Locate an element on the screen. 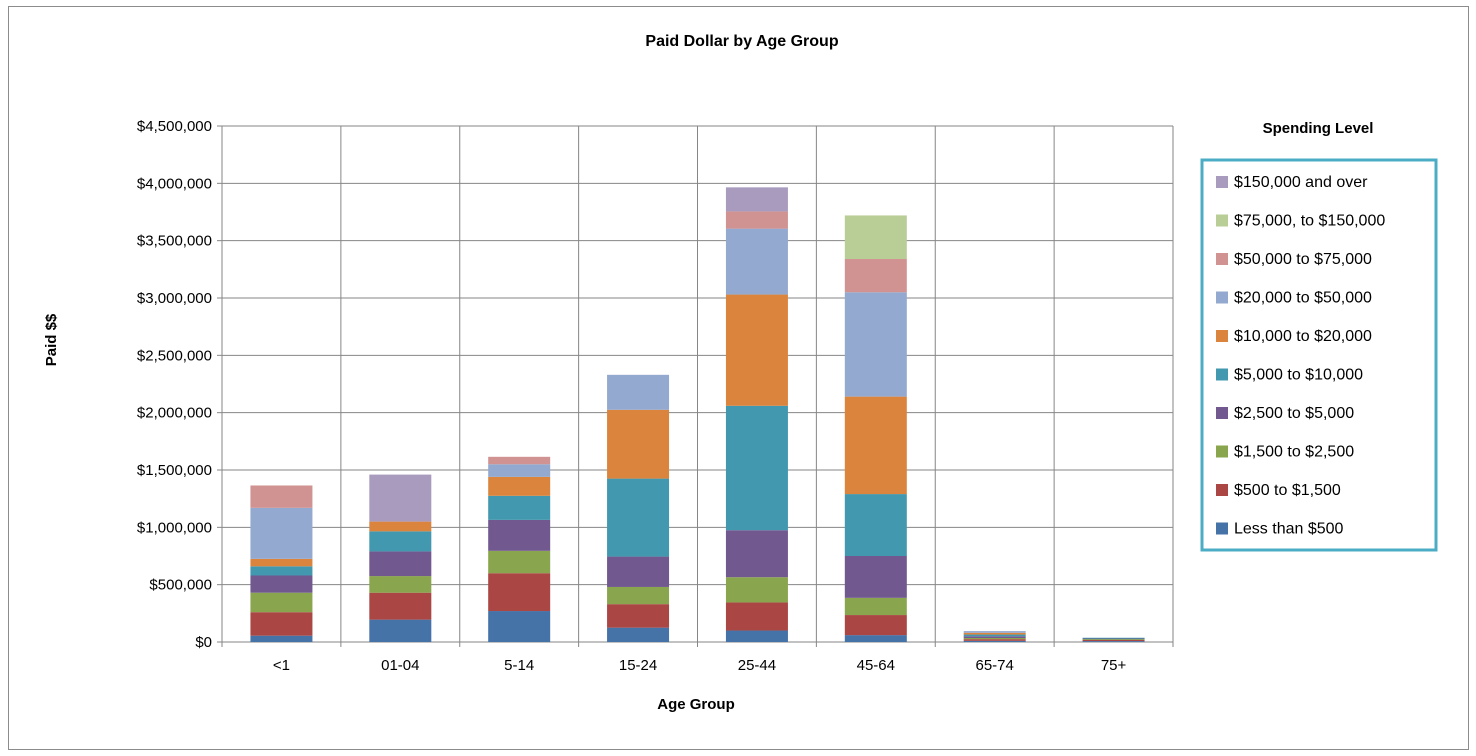 The width and height of the screenshot is (1476, 756). x-tick-label: 15-24 is located at coordinates (638, 665).